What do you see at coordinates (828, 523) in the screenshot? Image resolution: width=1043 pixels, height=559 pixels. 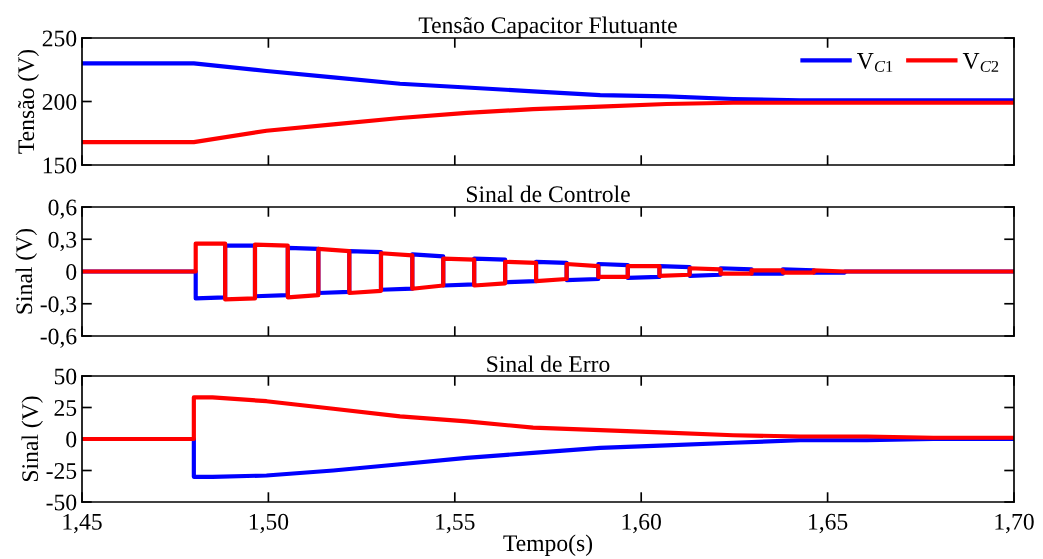 I see `x-tick-label: 1,65` at bounding box center [828, 523].